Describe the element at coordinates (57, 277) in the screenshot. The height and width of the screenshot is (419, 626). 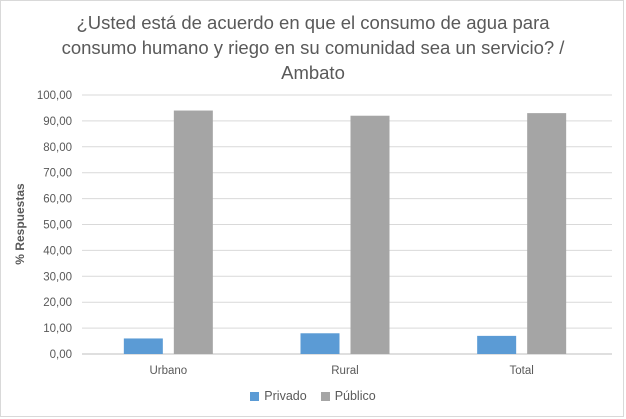
I see `y-tick-label: 30,00` at that location.